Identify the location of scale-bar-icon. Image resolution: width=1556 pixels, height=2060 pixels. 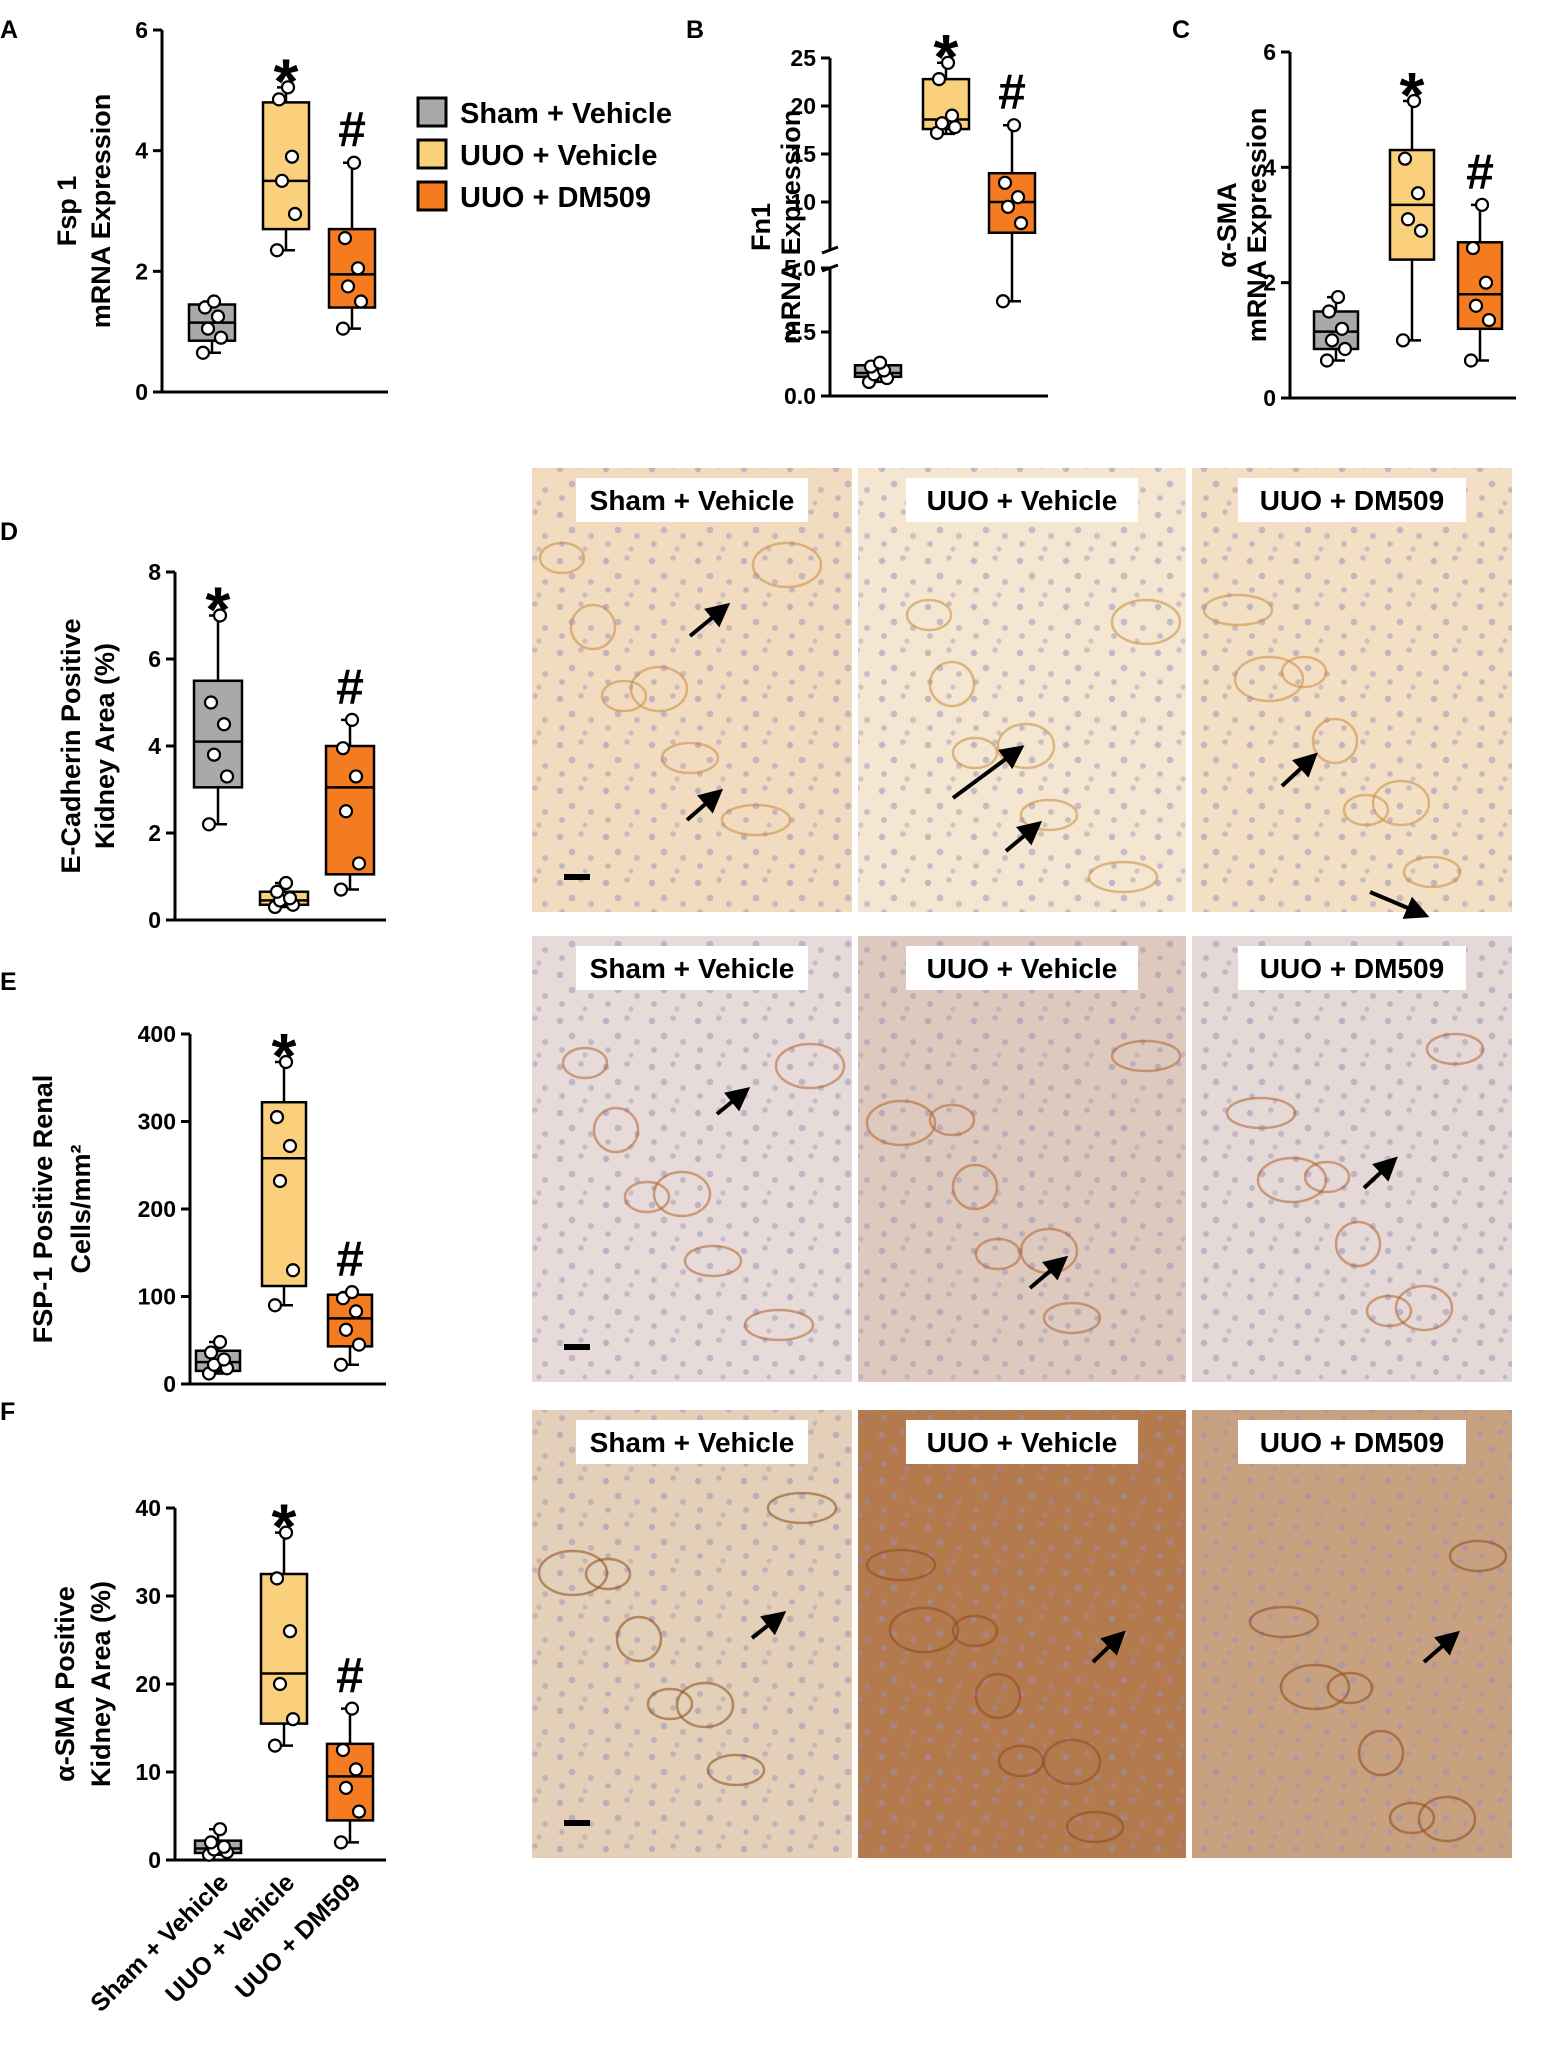
(577, 1823).